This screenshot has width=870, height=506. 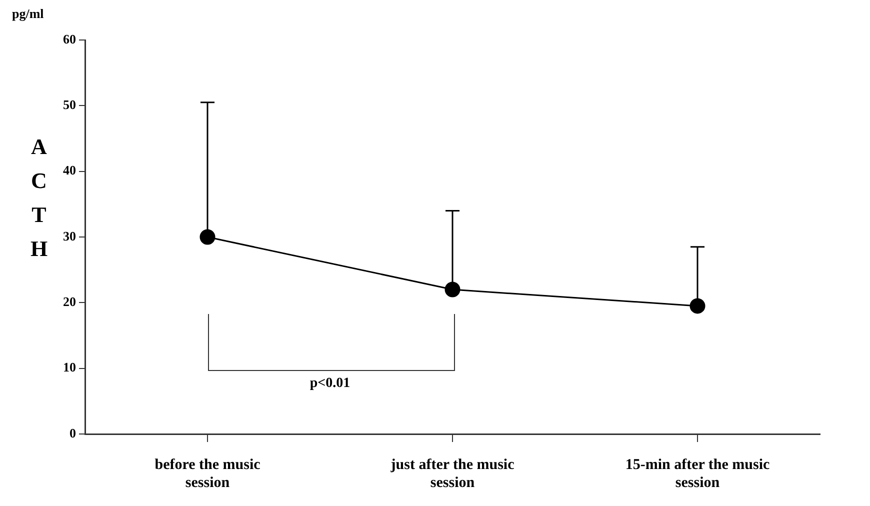 What do you see at coordinates (73, 432) in the screenshot?
I see `y-tick-label: 0` at bounding box center [73, 432].